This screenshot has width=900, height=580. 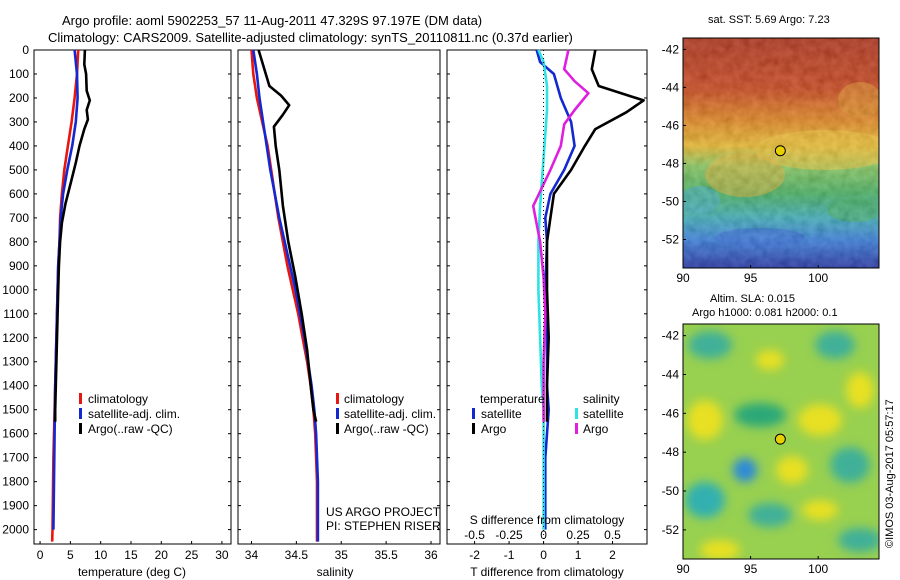 What do you see at coordinates (101, 555) in the screenshot?
I see `x-tick-label: 10` at bounding box center [101, 555].